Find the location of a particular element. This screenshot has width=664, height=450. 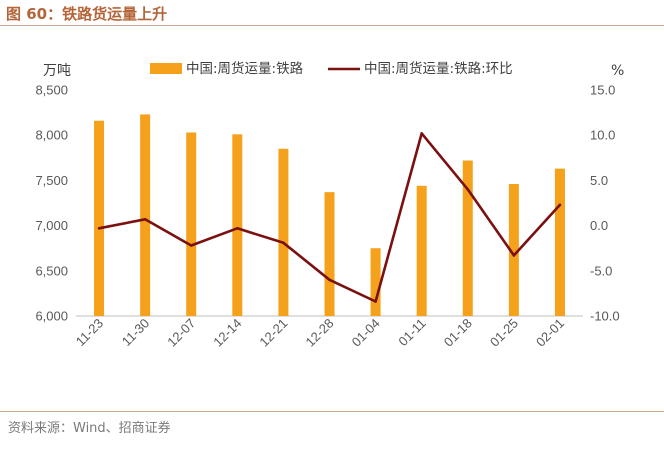

y-left-tick-label: 6,000 is located at coordinates (51, 316).